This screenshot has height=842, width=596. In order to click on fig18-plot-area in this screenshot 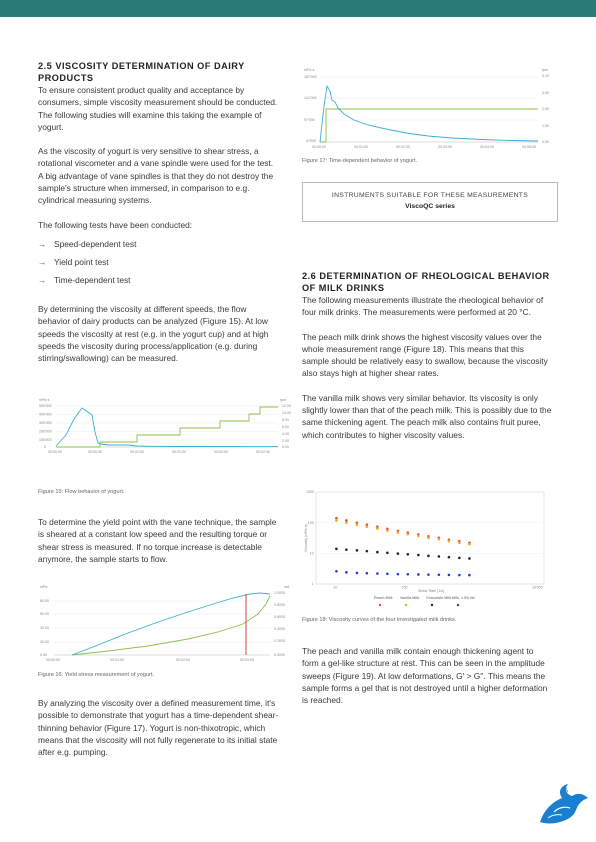, I will do `click(430, 538)`.